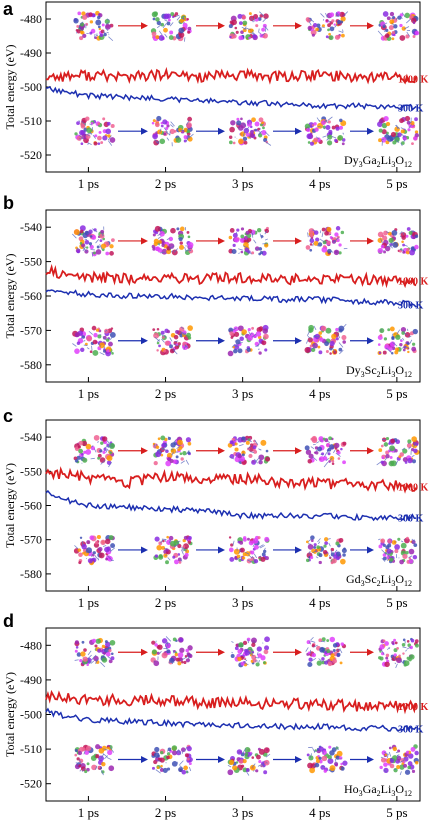 The height and width of the screenshot is (826, 440). Describe the element at coordinates (31, 87) in the screenshot. I see `y-tick-label: -500` at that location.